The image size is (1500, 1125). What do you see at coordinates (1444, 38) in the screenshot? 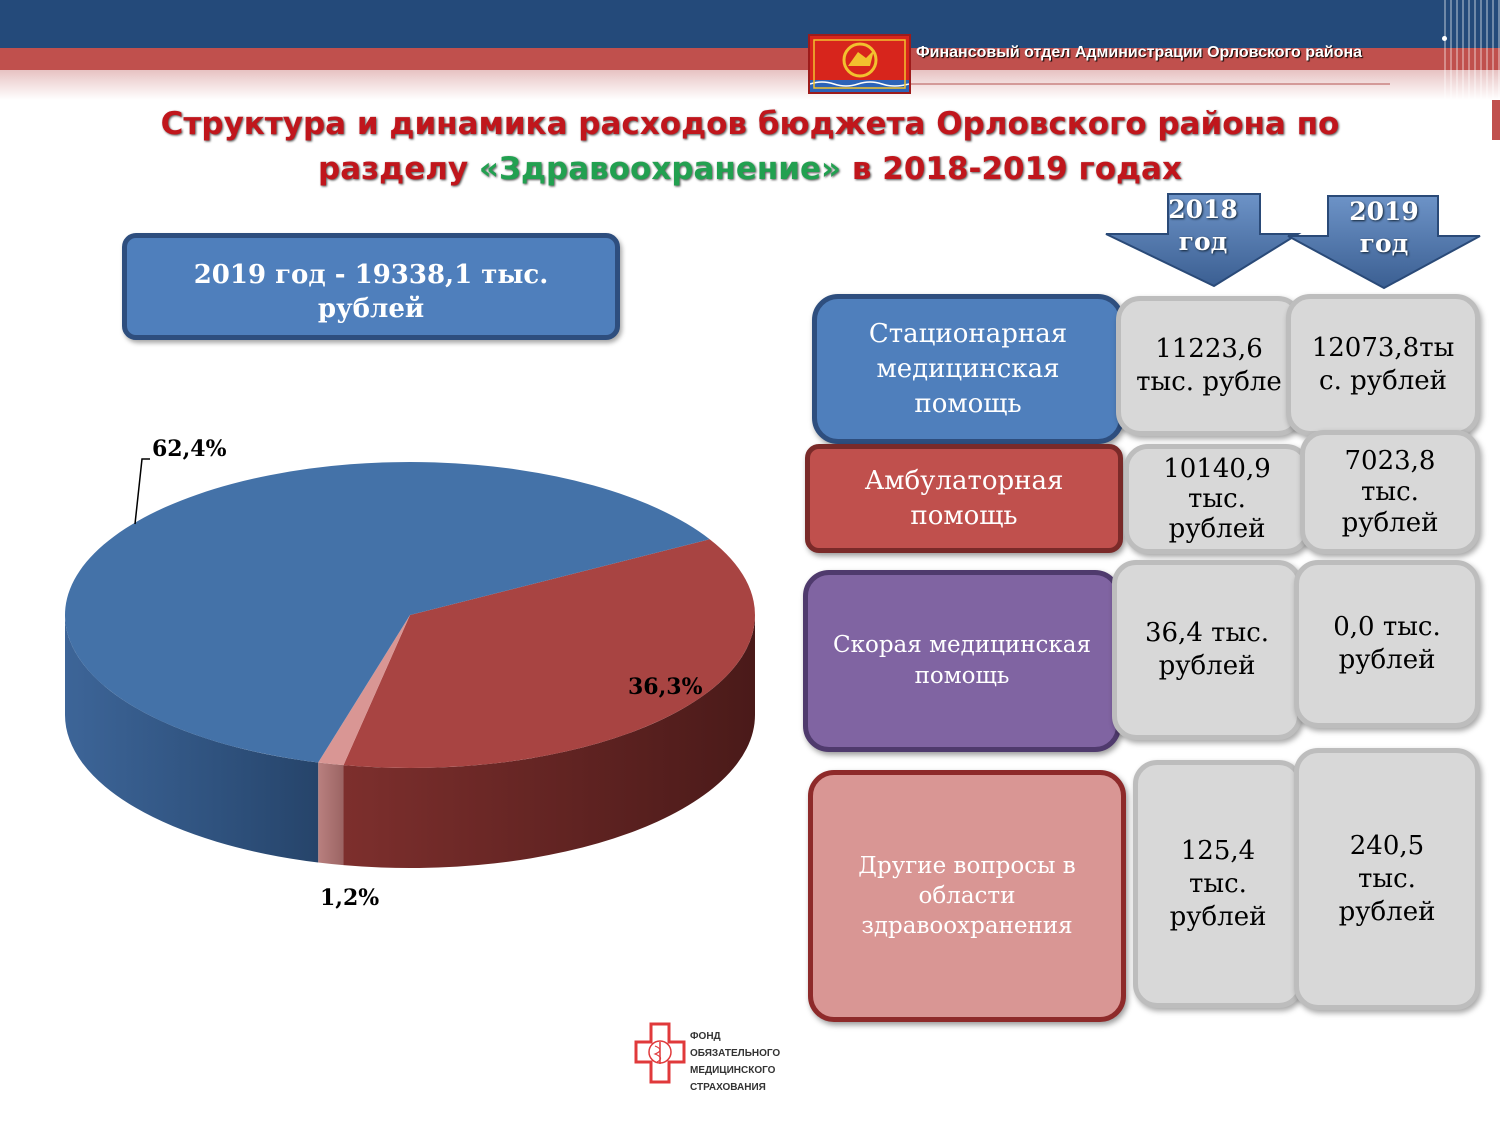
I see `header-dot` at bounding box center [1444, 38].